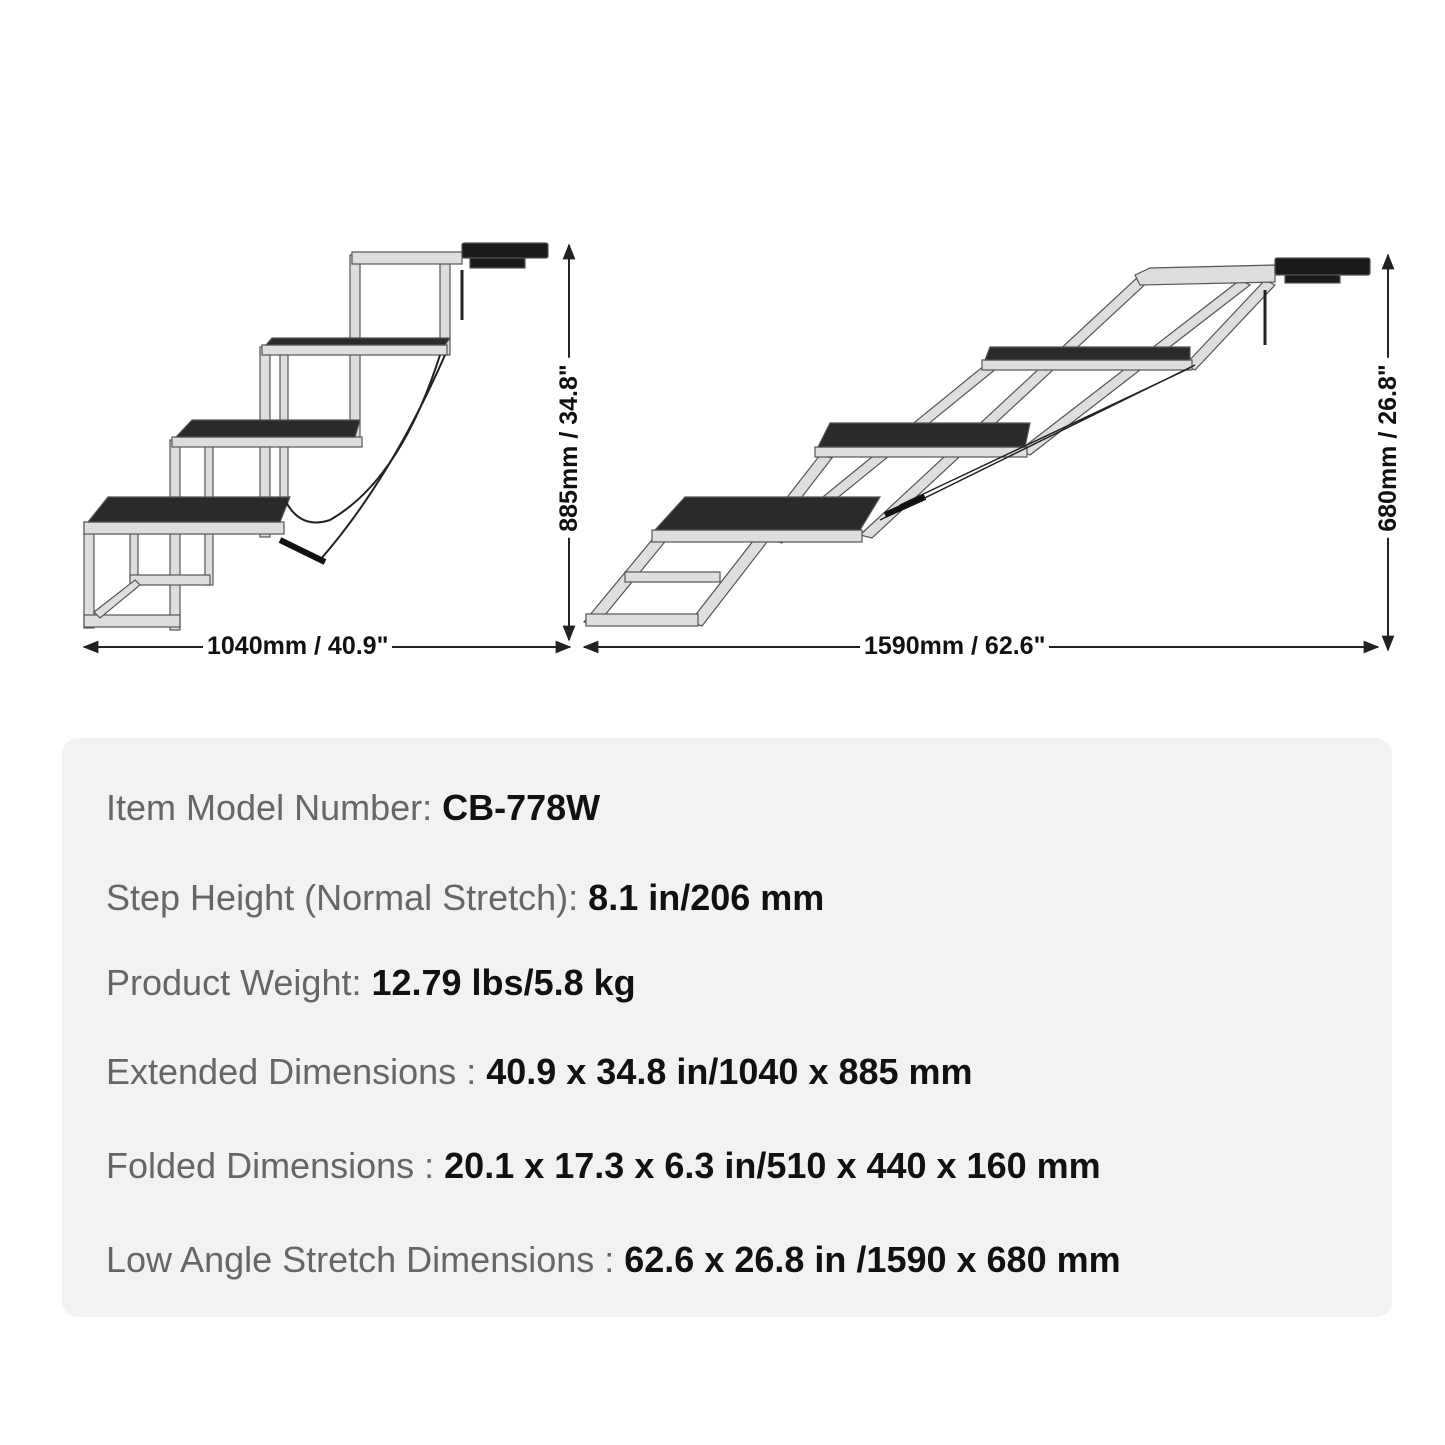 This screenshot has width=1445, height=1445. Describe the element at coordinates (275, 1165) in the screenshot. I see `spec-label: Folded Dimensions :` at that location.